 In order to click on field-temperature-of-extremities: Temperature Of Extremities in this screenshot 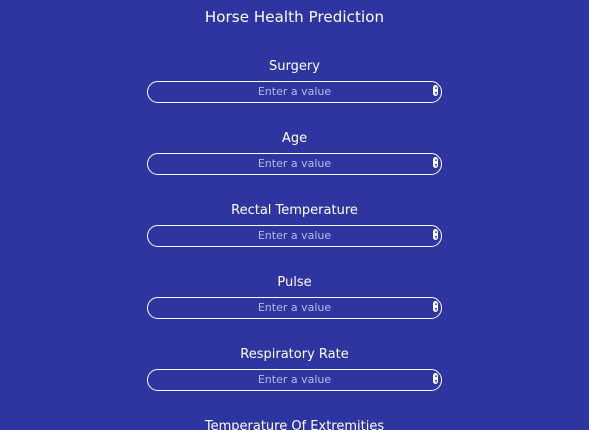, I will do `click(294, 424)`.